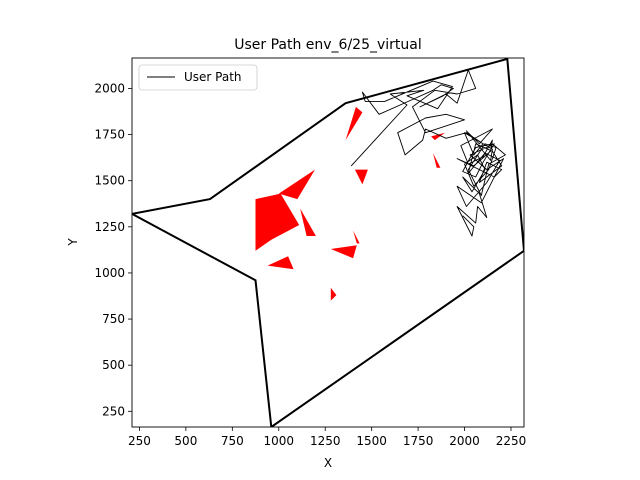 Image resolution: width=640 pixels, height=480 pixels. What do you see at coordinates (113, 319) in the screenshot?
I see `y-tick-label: 750` at bounding box center [113, 319].